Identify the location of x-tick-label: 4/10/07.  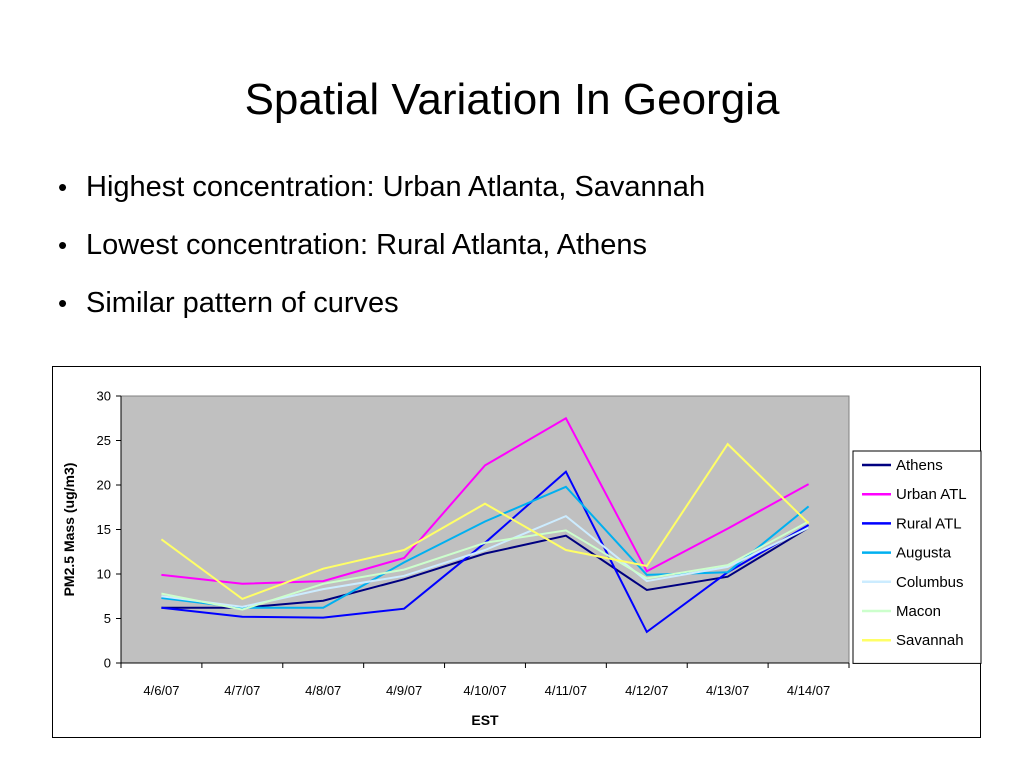
(484, 690).